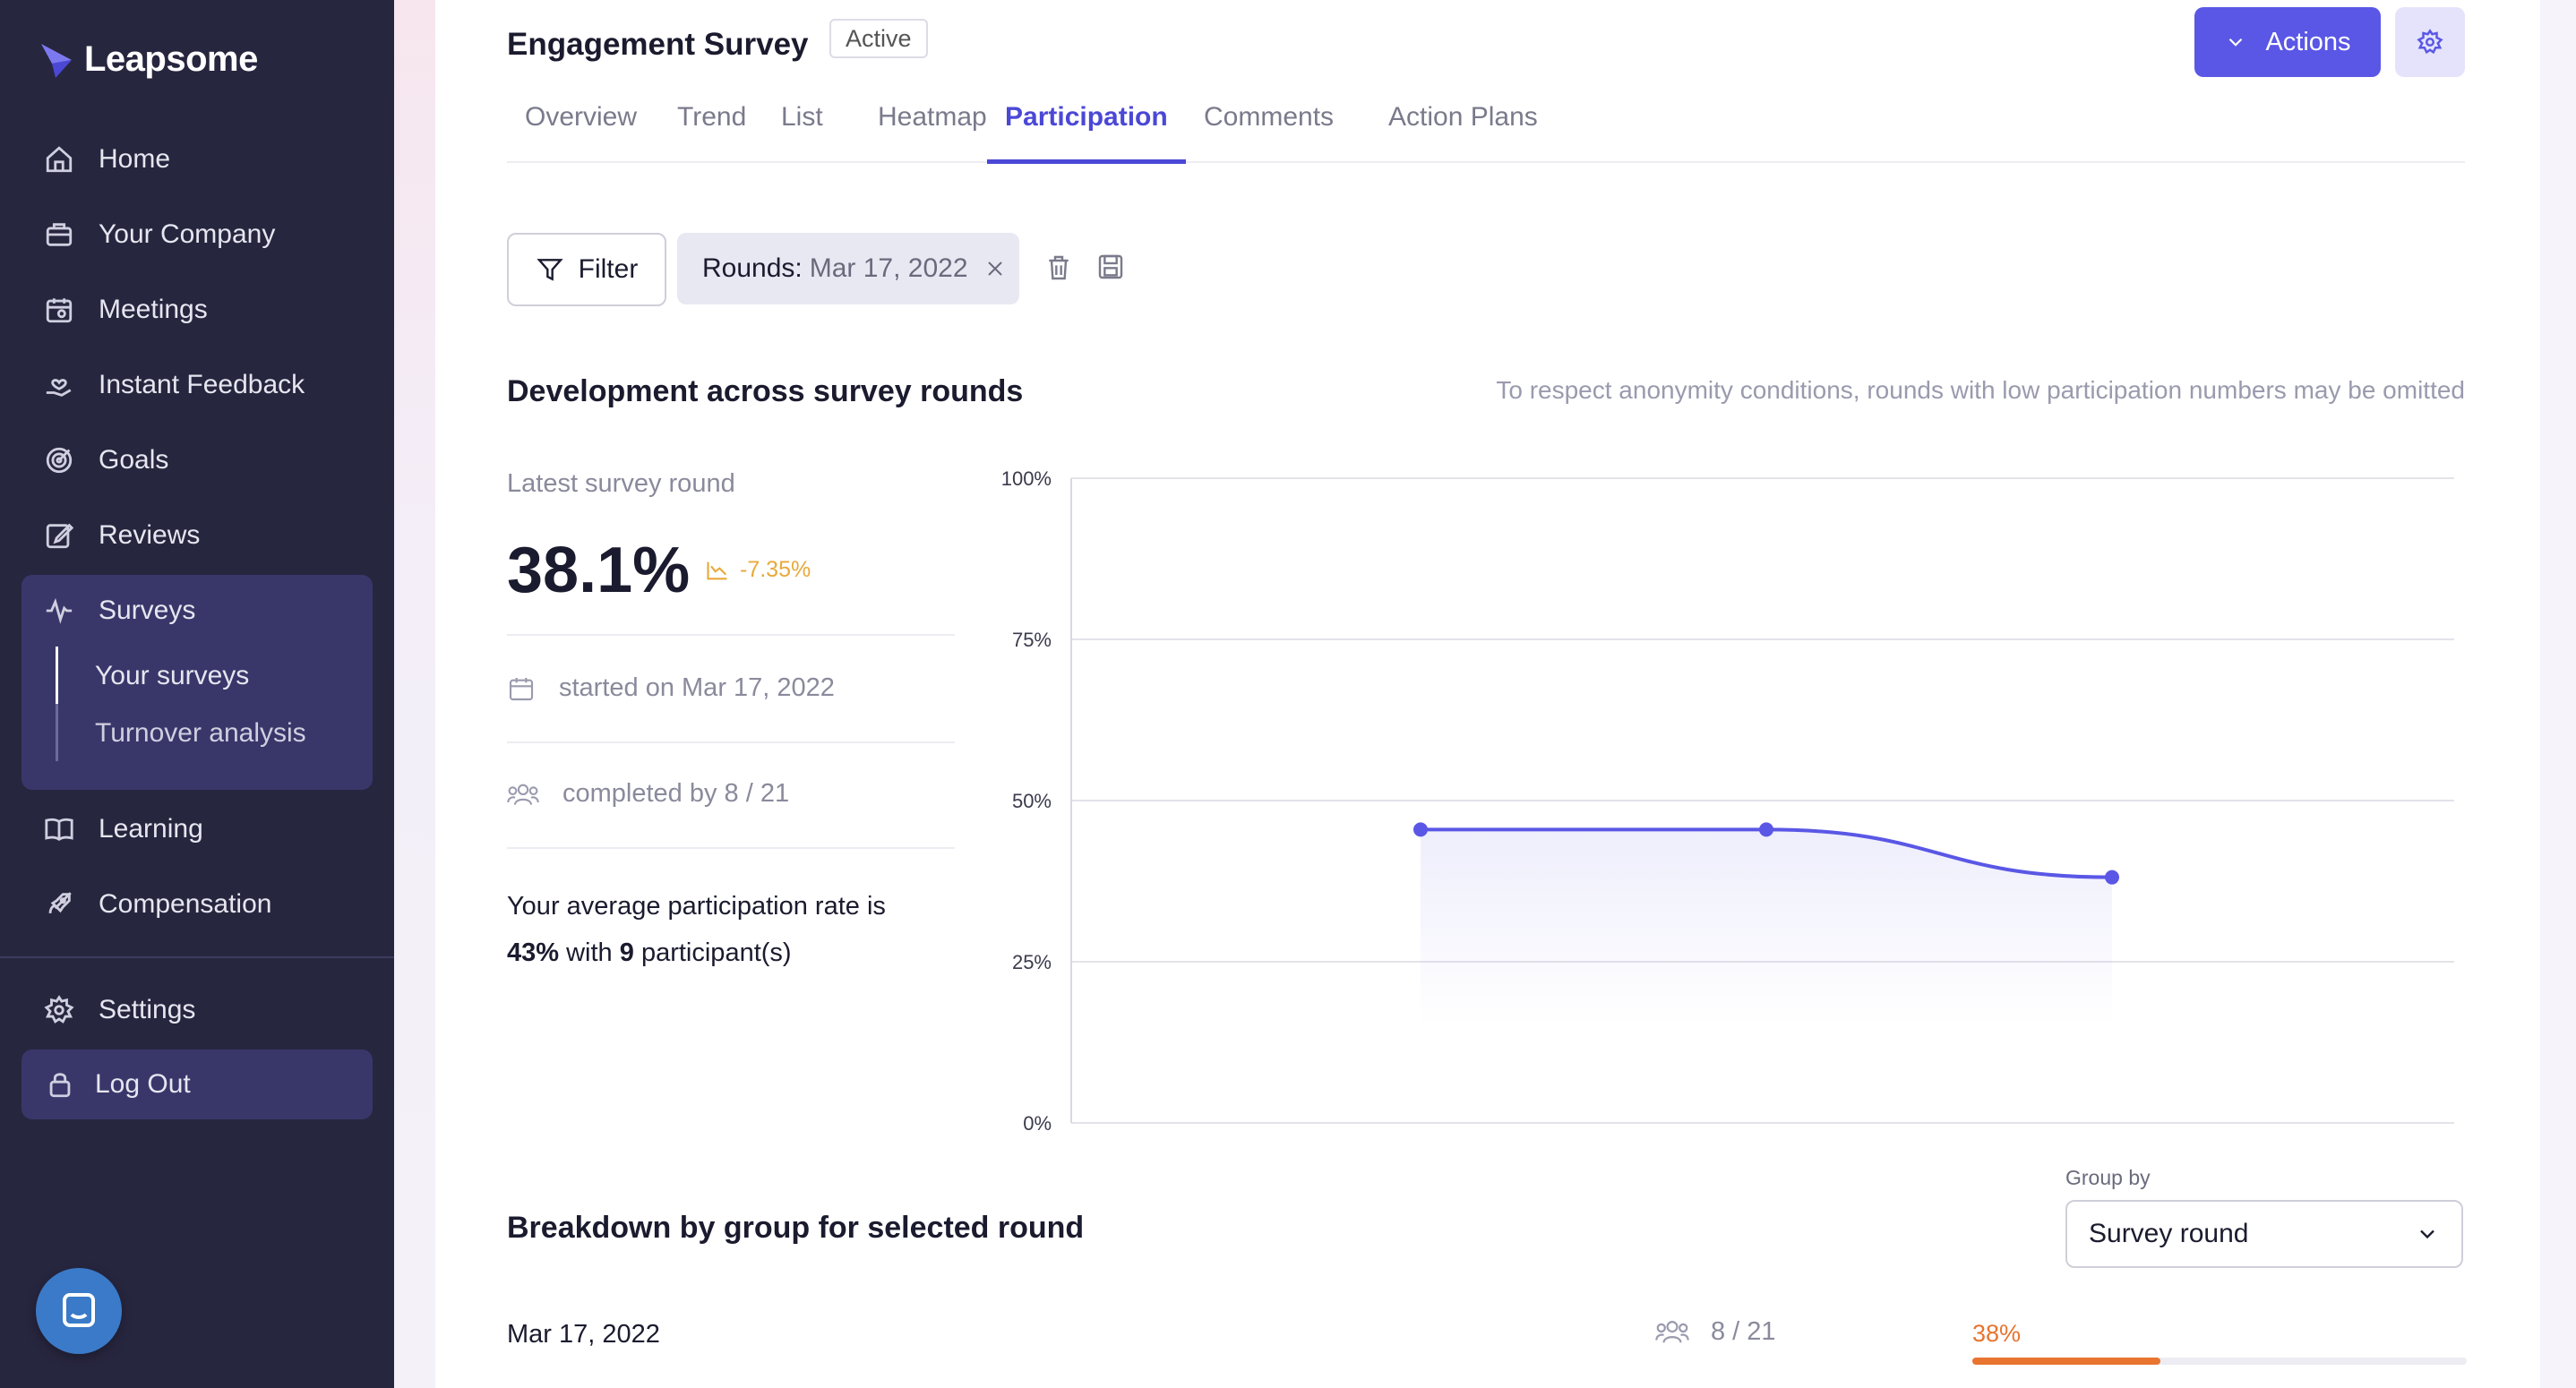 The width and height of the screenshot is (2576, 1388). I want to click on filter-icon, so click(550, 270).